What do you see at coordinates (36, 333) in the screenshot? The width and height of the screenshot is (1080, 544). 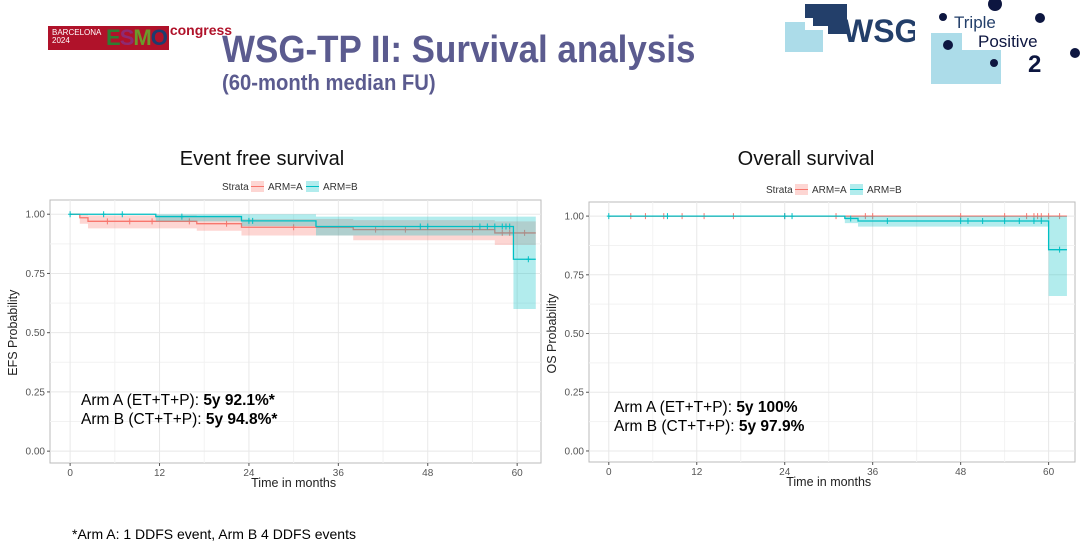 I see `y-tick-label: 0.50` at bounding box center [36, 333].